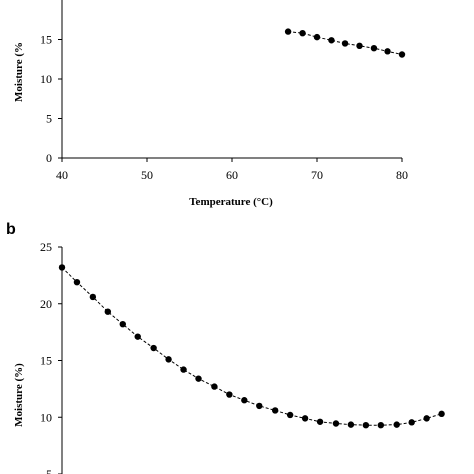  I want to click on panel-a-y-tick-label: 0, so click(49, 158).